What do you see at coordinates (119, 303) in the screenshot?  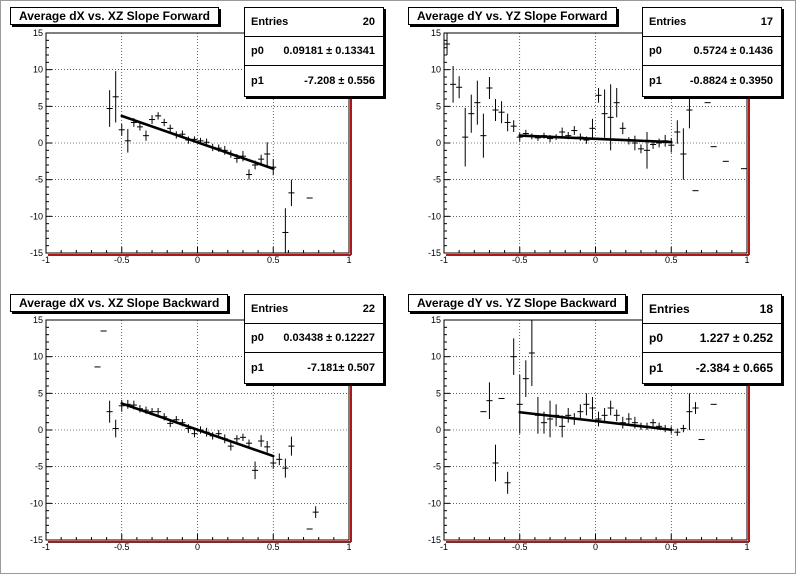 I see `plot-title: Average dX vs. XZ Slope Backward` at bounding box center [119, 303].